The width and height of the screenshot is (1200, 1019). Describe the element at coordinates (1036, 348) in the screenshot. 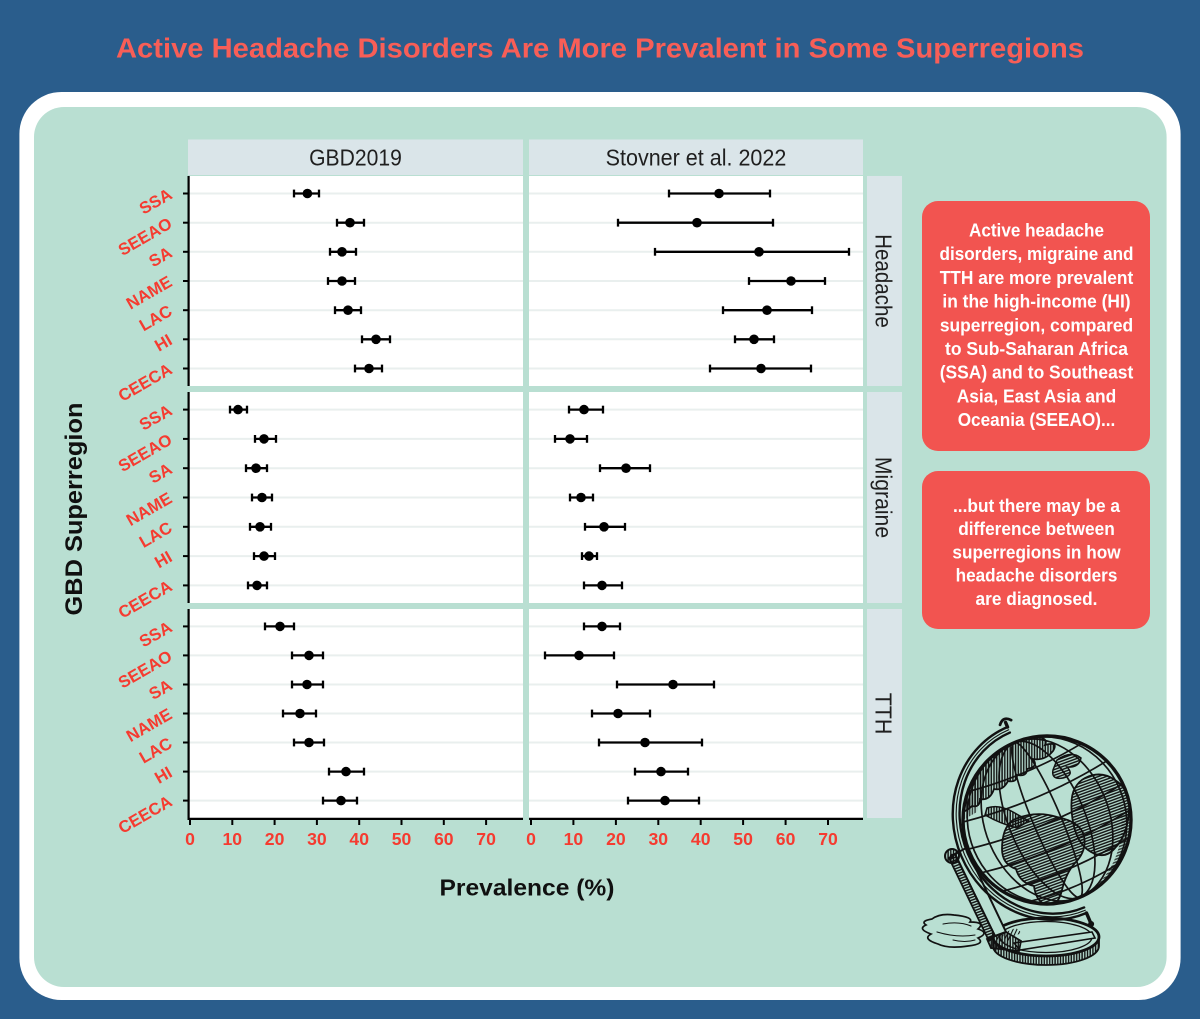

I see `svg-text: to Sub-Saharan Africa` at that location.